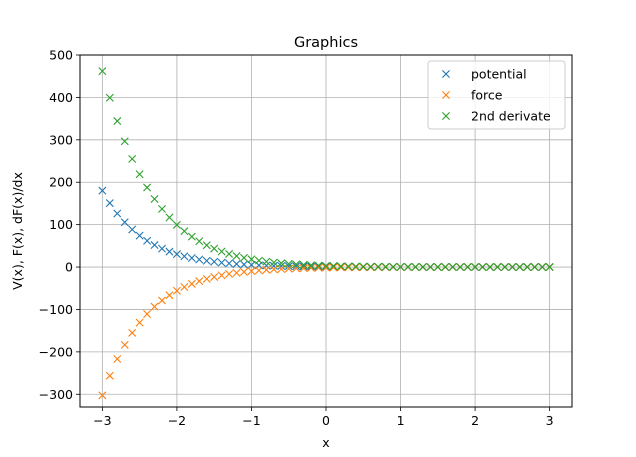 This screenshot has height=457, width=636. What do you see at coordinates (475, 420) in the screenshot?
I see `x-tick-label: 2` at bounding box center [475, 420].